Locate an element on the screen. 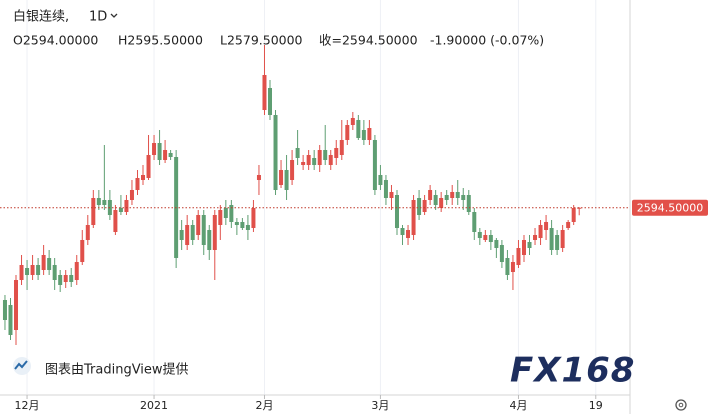  x-tick-label: 2月 is located at coordinates (264, 405).